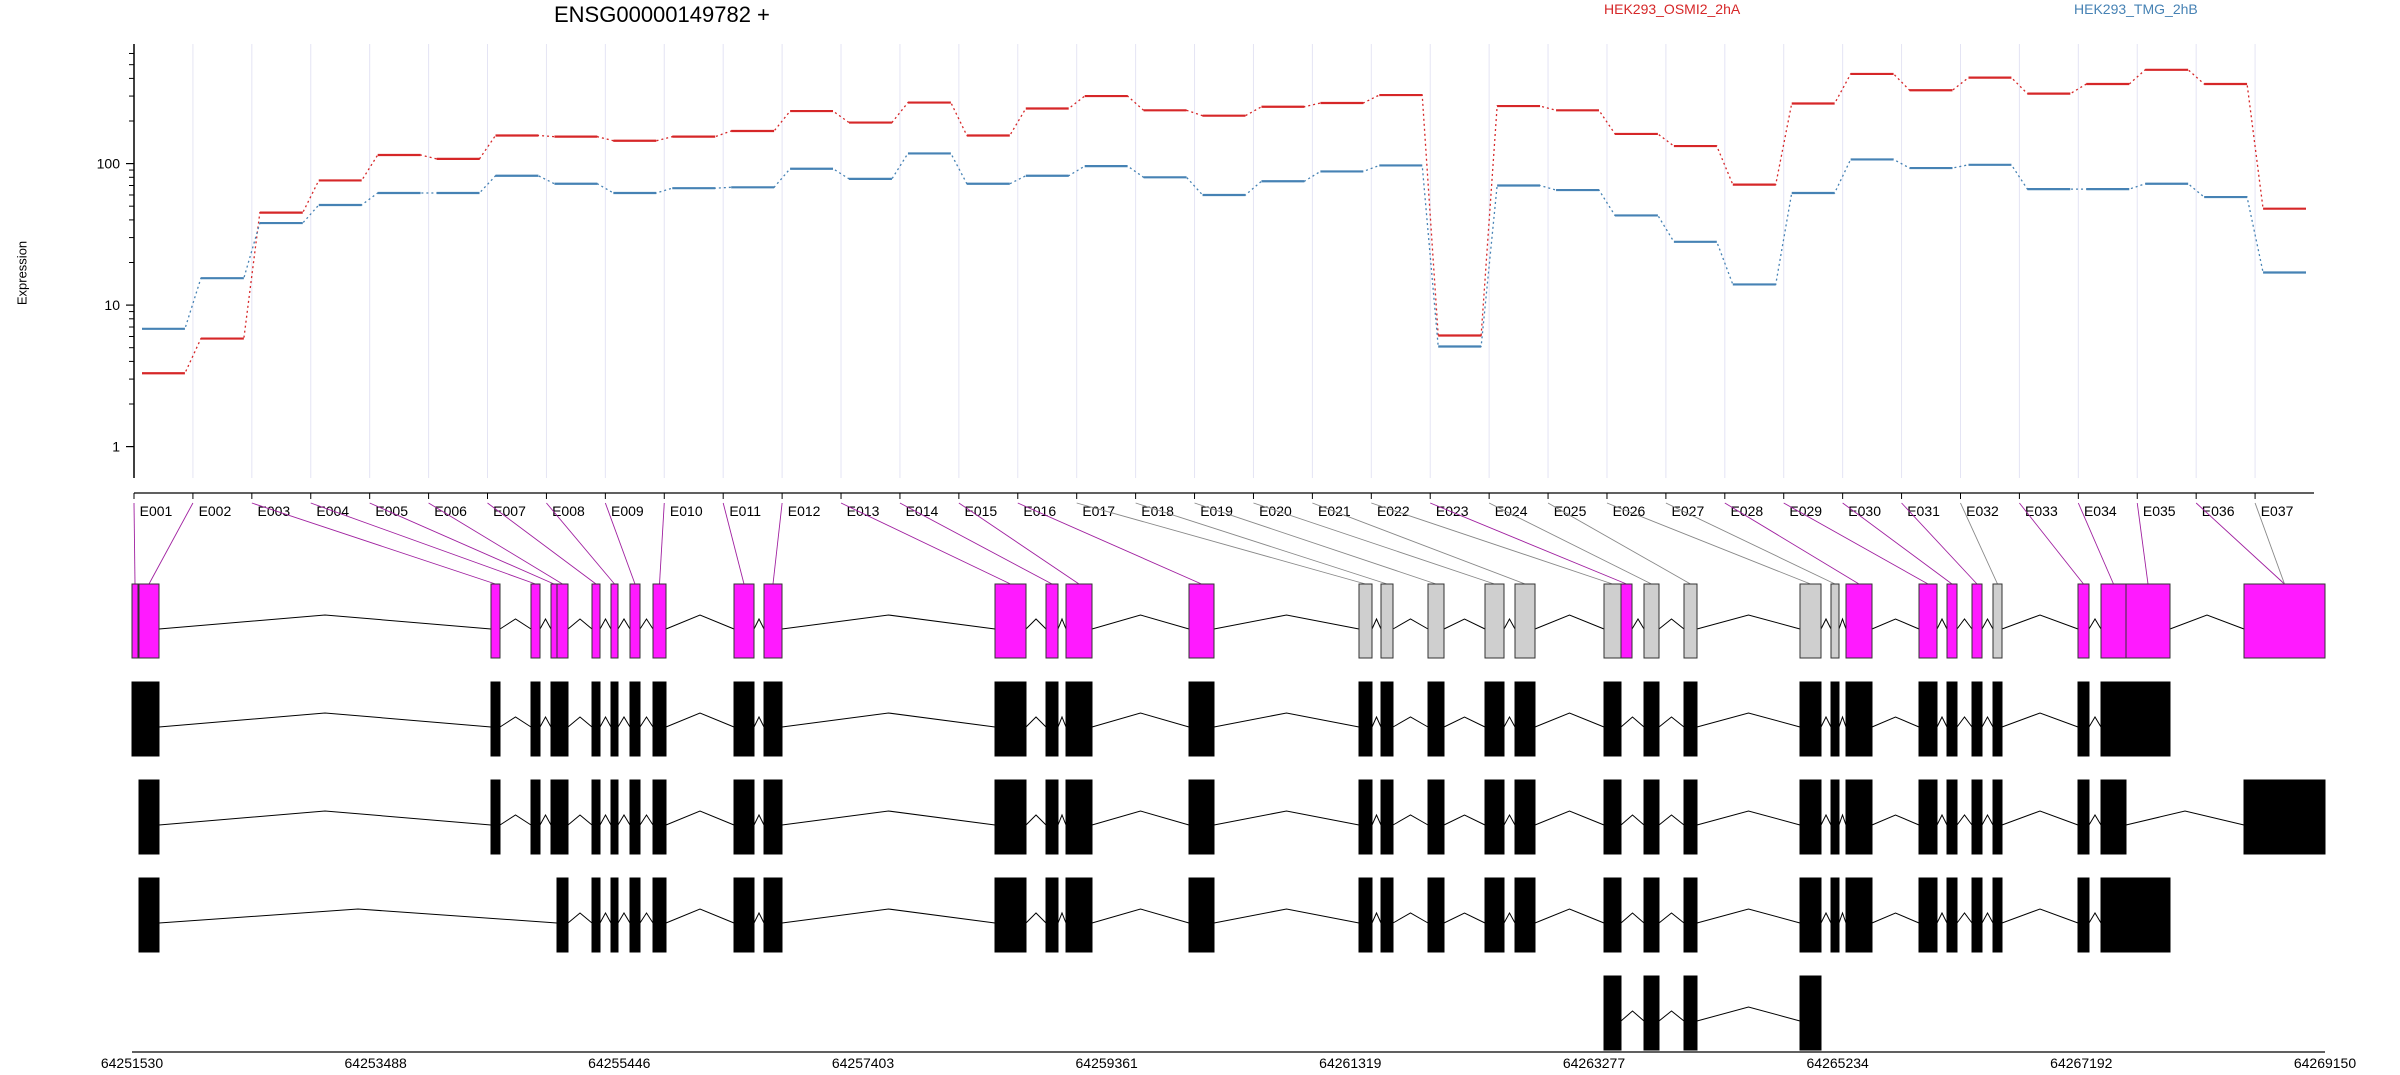 The image size is (2400, 1075). Describe the element at coordinates (1864, 511) in the screenshot. I see `x-tick-label: E030` at that location.